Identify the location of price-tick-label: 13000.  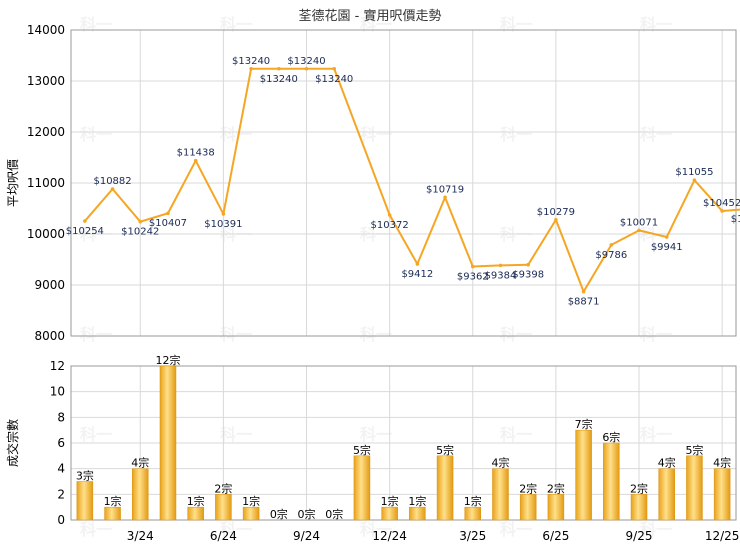
(46, 81).